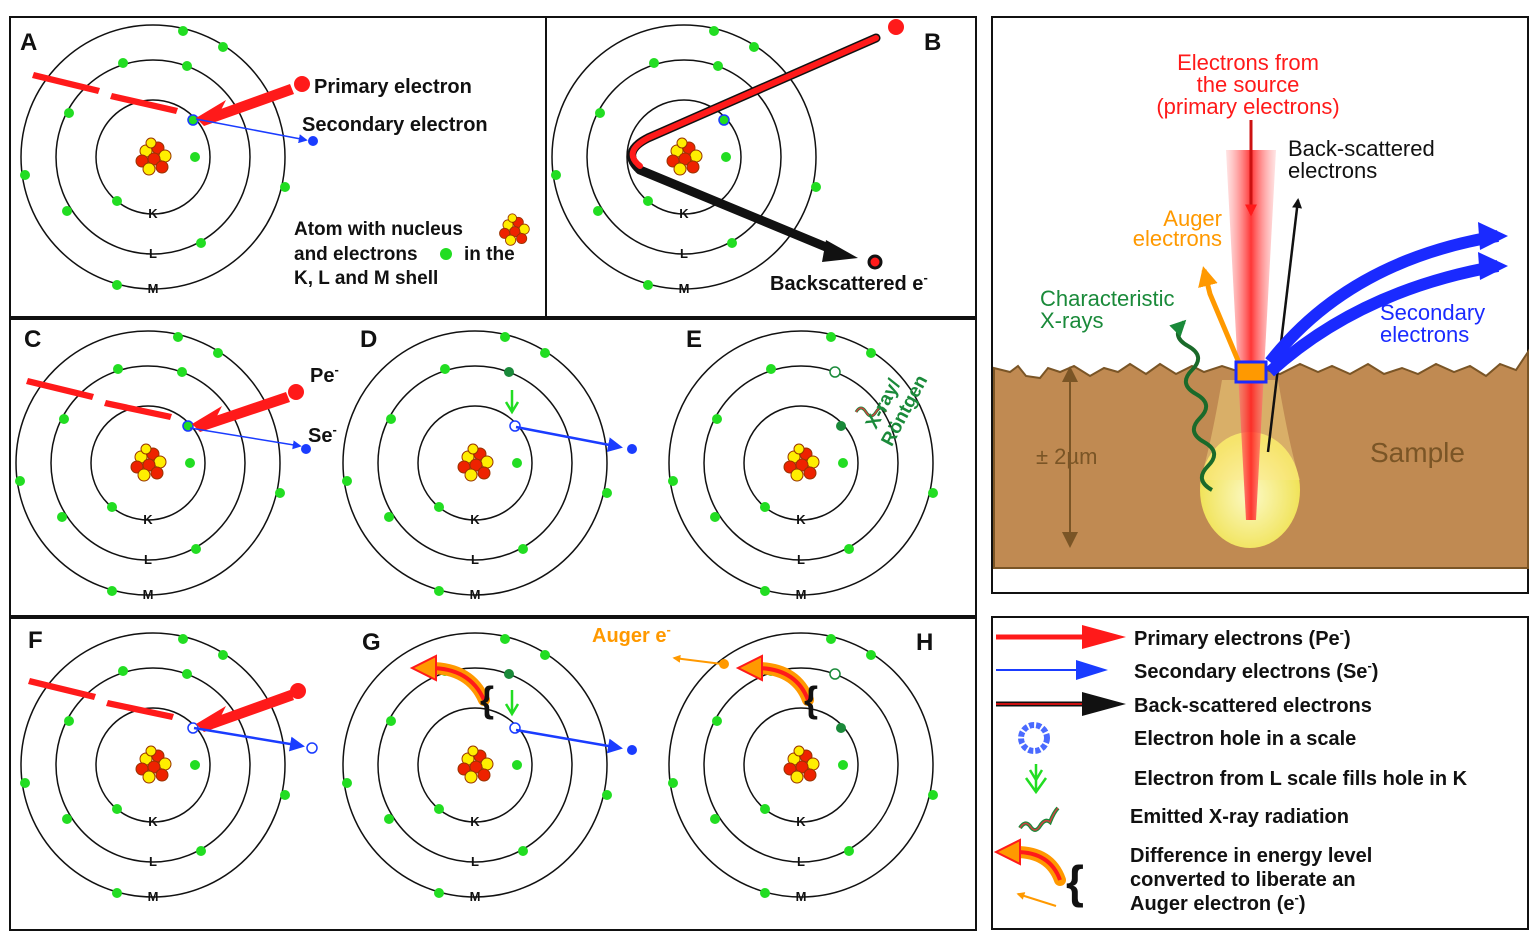 The image size is (1538, 934). Describe the element at coordinates (368, 339) in the screenshot. I see `panel-letter-d: D` at that location.